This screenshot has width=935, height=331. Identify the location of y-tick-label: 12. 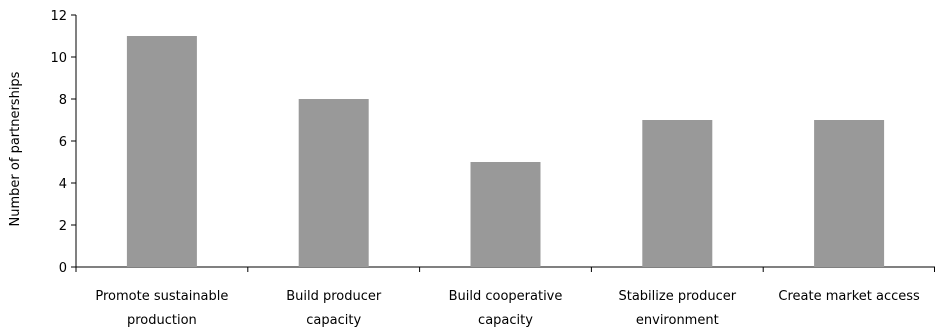
(58, 16).